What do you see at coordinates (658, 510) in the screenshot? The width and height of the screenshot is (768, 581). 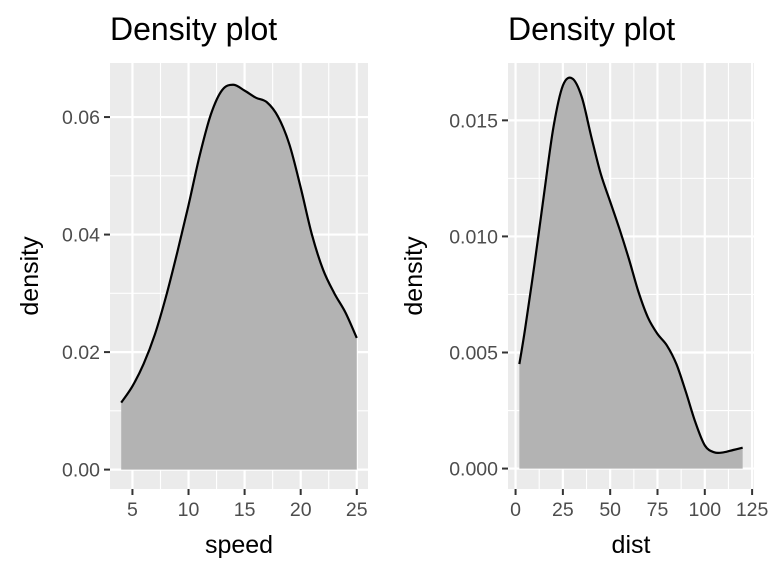 I see `dist-x-tick-label: 75` at bounding box center [658, 510].